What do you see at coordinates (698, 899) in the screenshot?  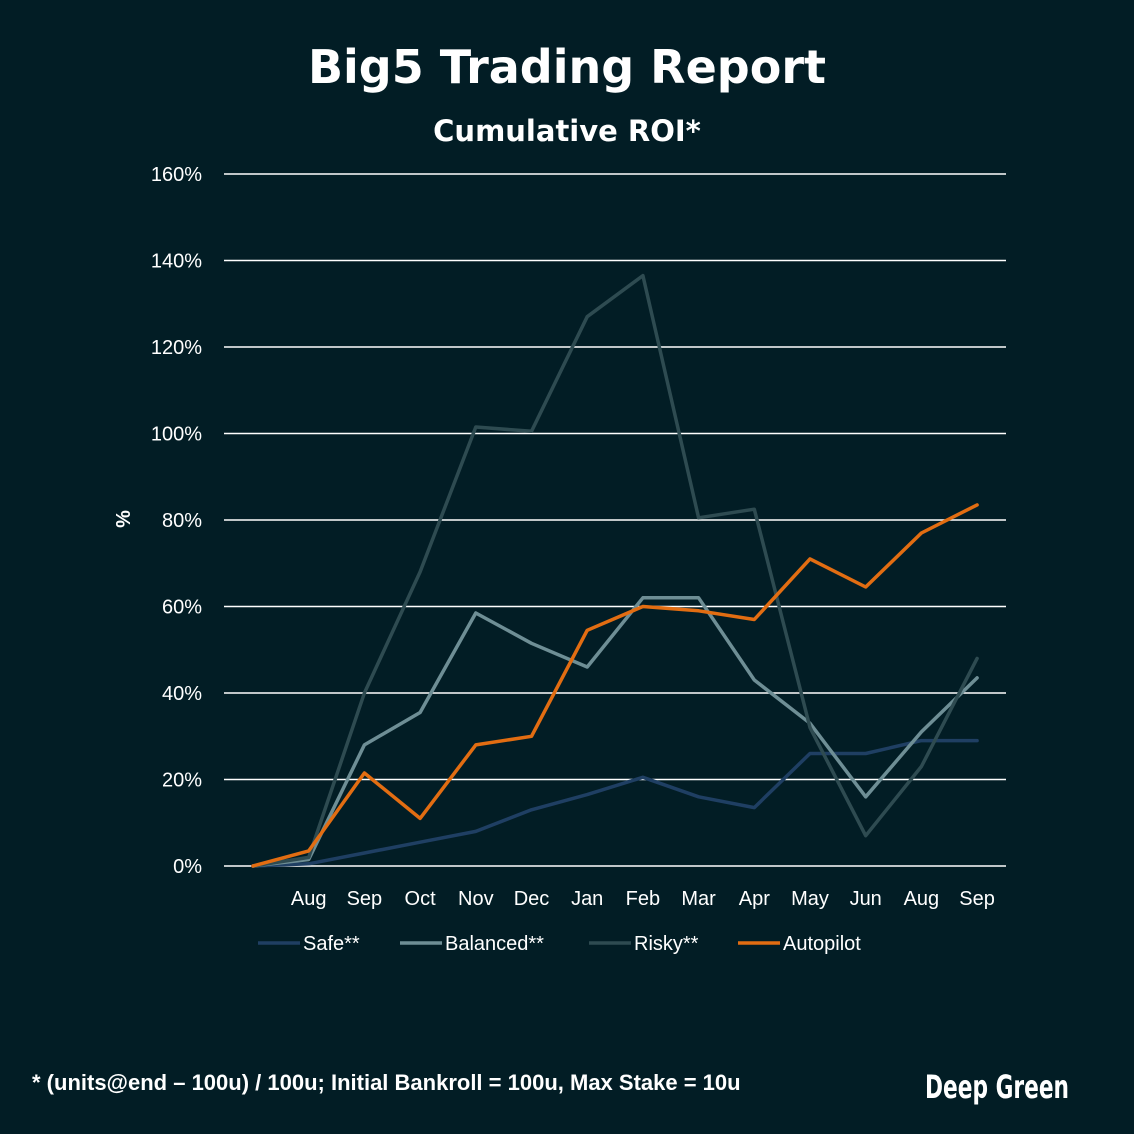 I see `x-tick-label: Mar` at bounding box center [698, 899].